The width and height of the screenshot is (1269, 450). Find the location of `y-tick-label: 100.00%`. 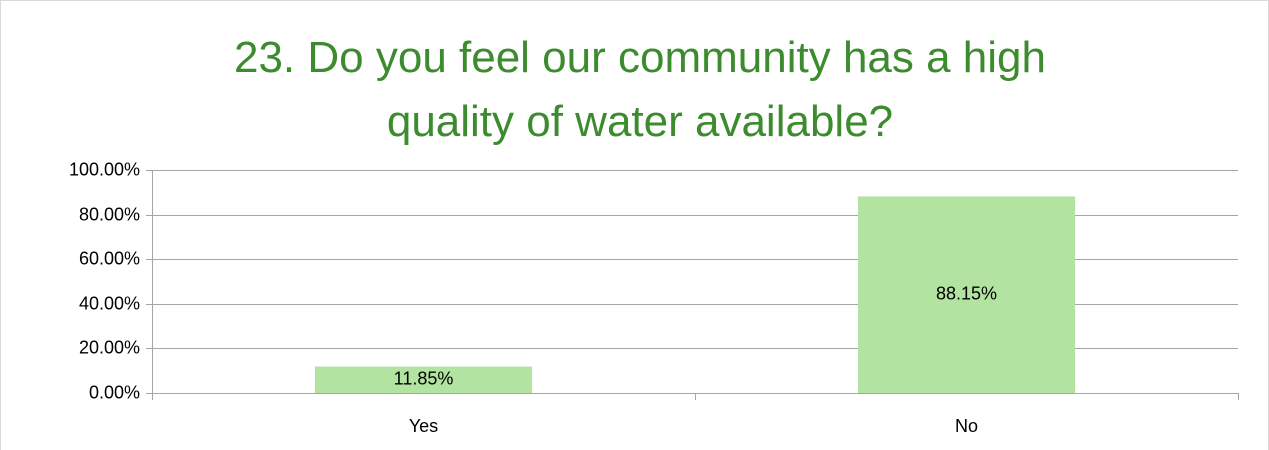

y-tick-label: 100.00% is located at coordinates (104, 169).